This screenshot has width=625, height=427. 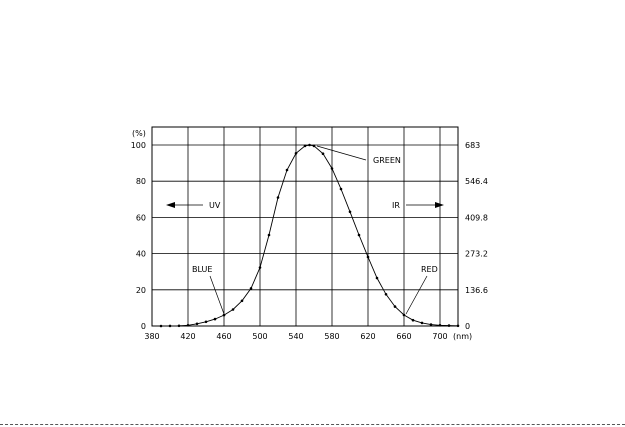 What do you see at coordinates (341, 153) in the screenshot?
I see `green-leader` at bounding box center [341, 153].